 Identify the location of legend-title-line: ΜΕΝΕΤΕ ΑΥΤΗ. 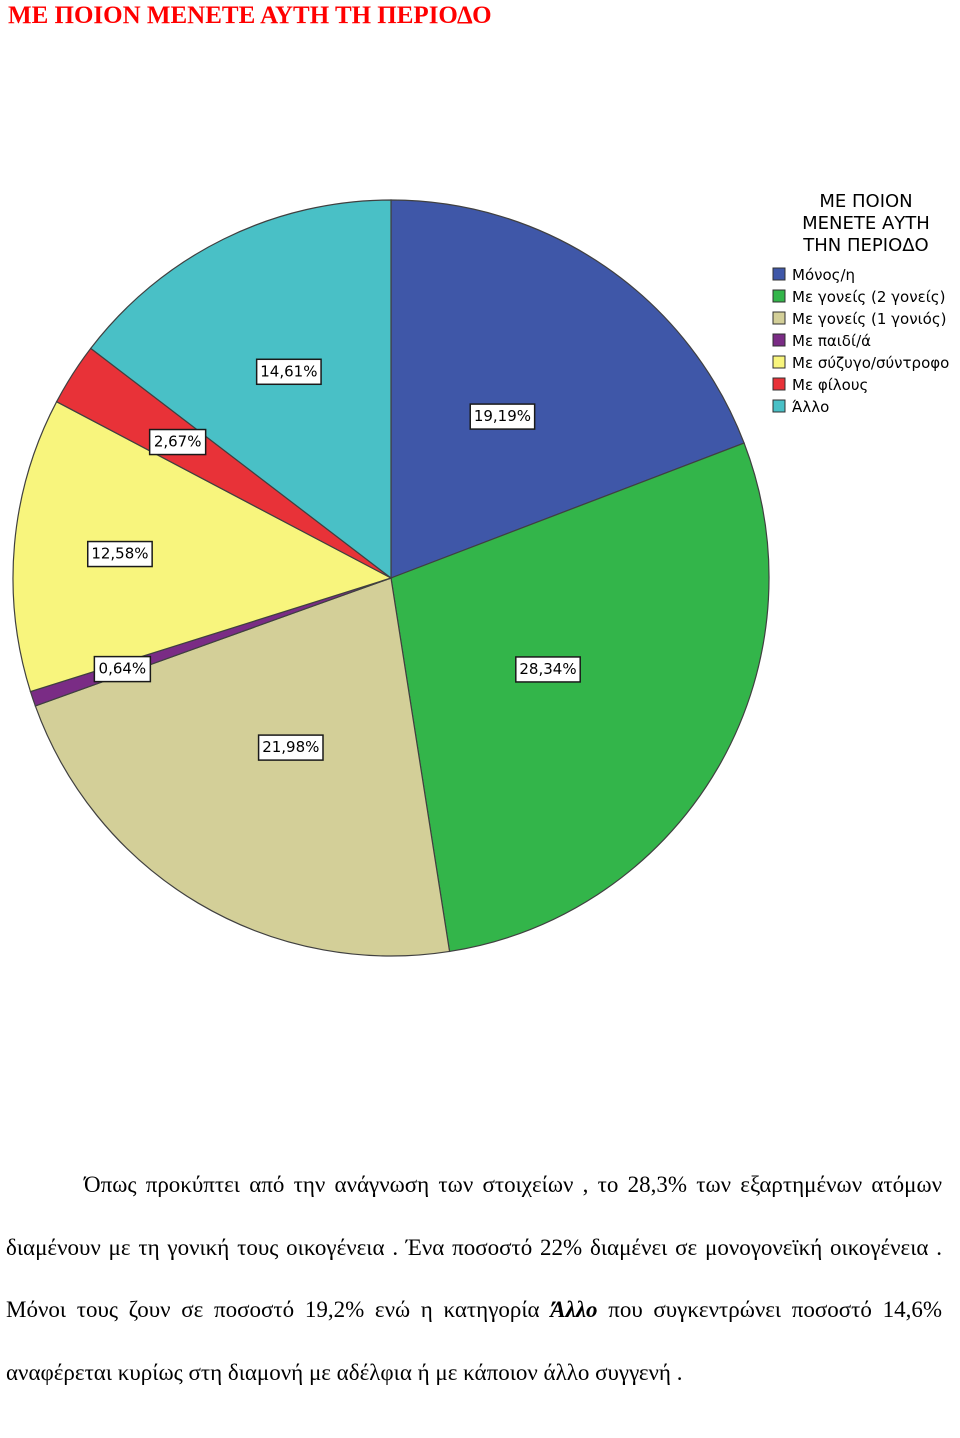
(866, 223).